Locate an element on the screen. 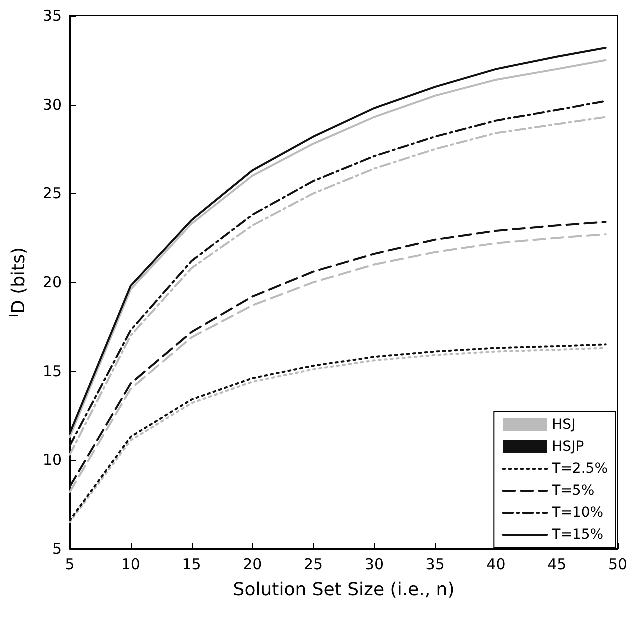 The width and height of the screenshot is (634, 621). x-tick-label: 50 is located at coordinates (618, 565).